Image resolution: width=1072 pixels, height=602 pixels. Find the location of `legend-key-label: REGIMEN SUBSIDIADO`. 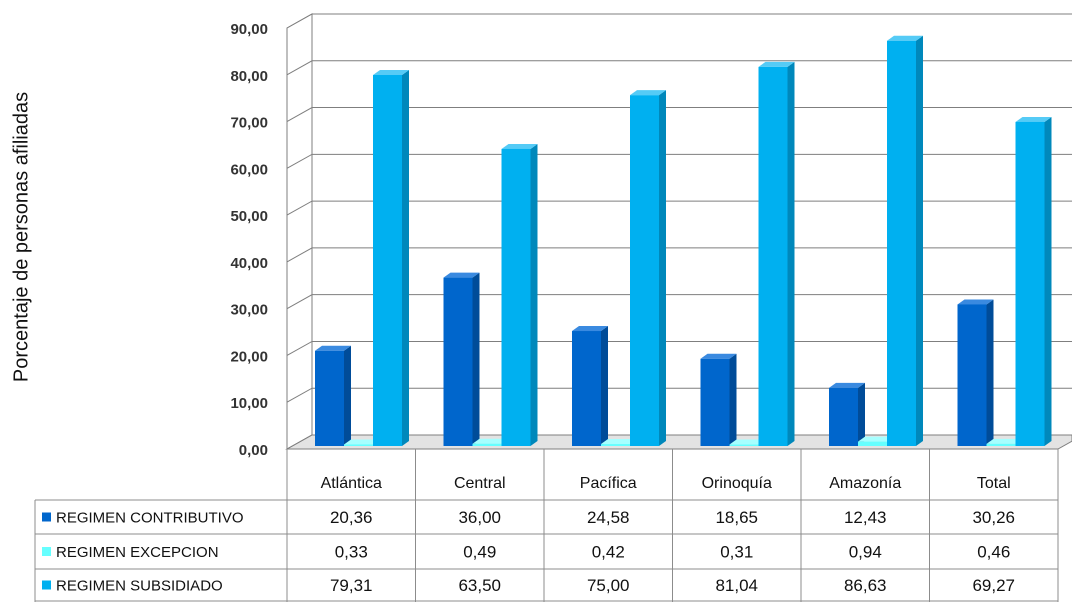

legend-key-label: REGIMEN SUBSIDIADO is located at coordinates (139, 586).